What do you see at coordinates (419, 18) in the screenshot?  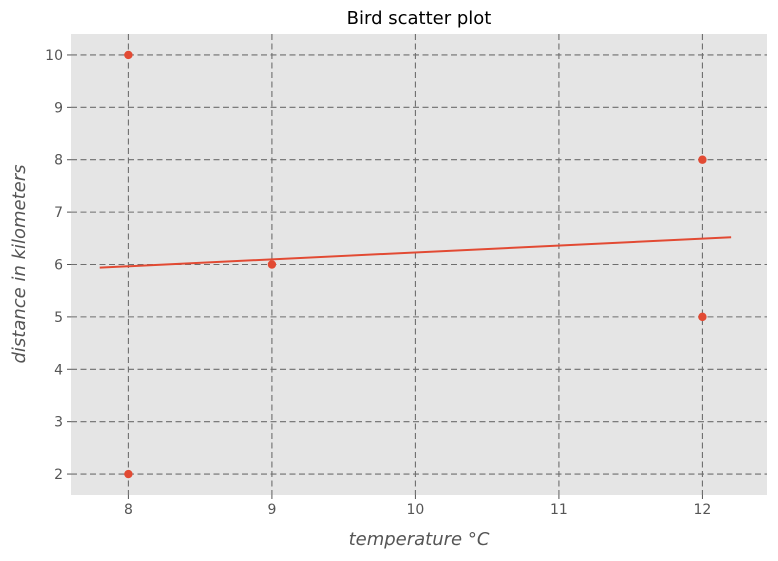 I see `chart-title: Bird scatter plot` at bounding box center [419, 18].